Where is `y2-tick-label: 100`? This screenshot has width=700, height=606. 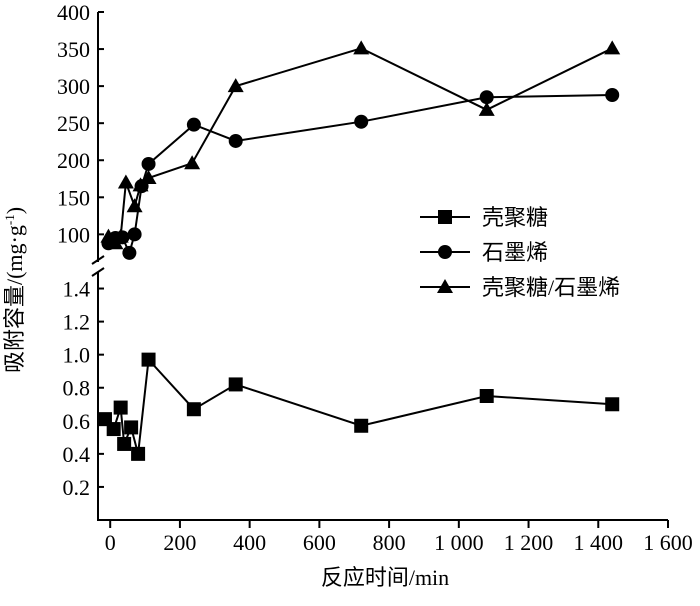 y2-tick-label: 100 is located at coordinates (73, 234).